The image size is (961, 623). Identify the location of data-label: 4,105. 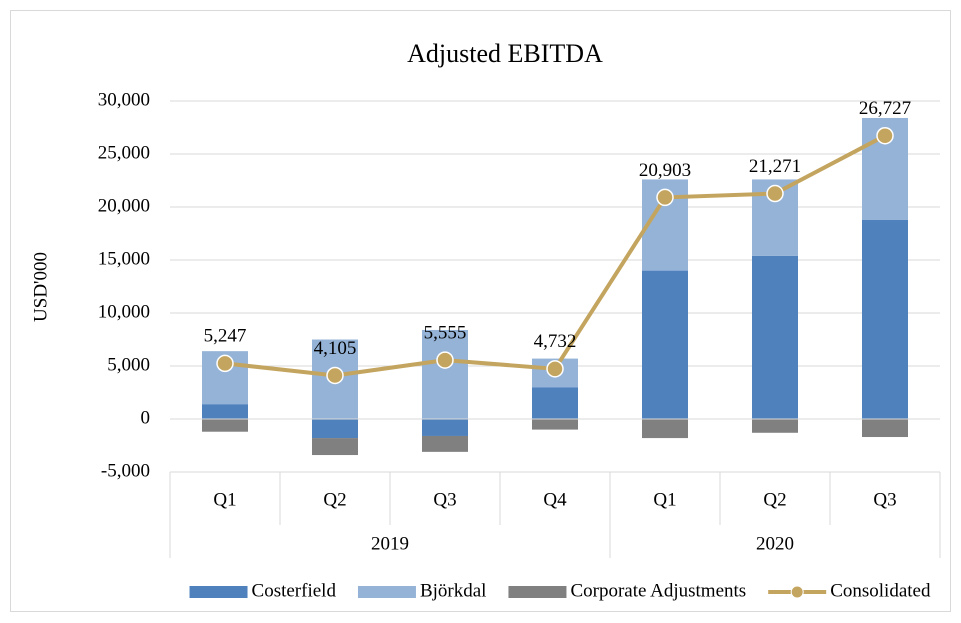
(335, 348).